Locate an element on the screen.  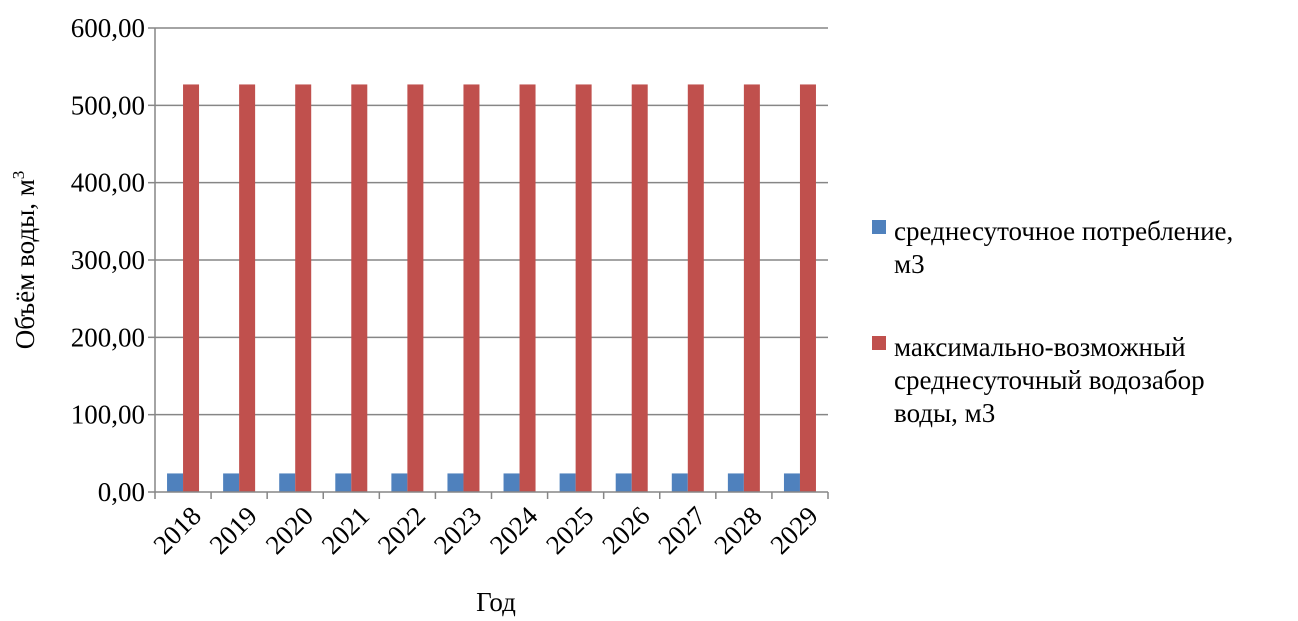
bar-series-1-2025 is located at coordinates (567, 482).